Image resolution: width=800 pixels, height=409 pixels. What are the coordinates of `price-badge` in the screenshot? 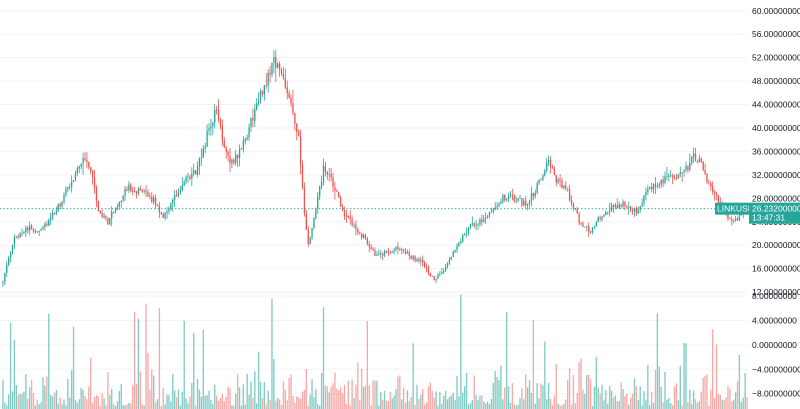 It's located at (774, 213).